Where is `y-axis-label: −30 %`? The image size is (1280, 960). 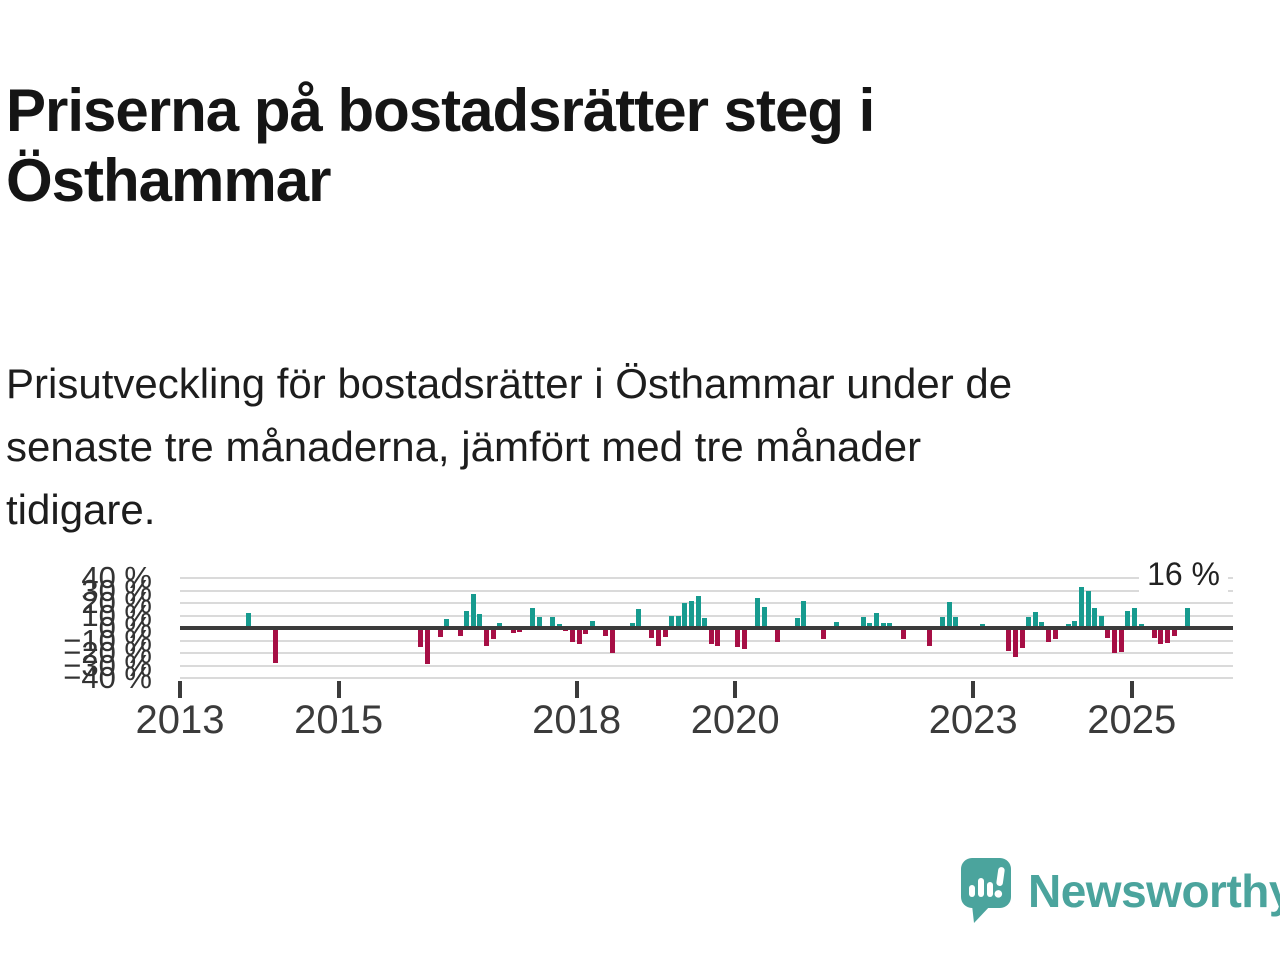 y-axis-label: −30 % is located at coordinates (107, 665).